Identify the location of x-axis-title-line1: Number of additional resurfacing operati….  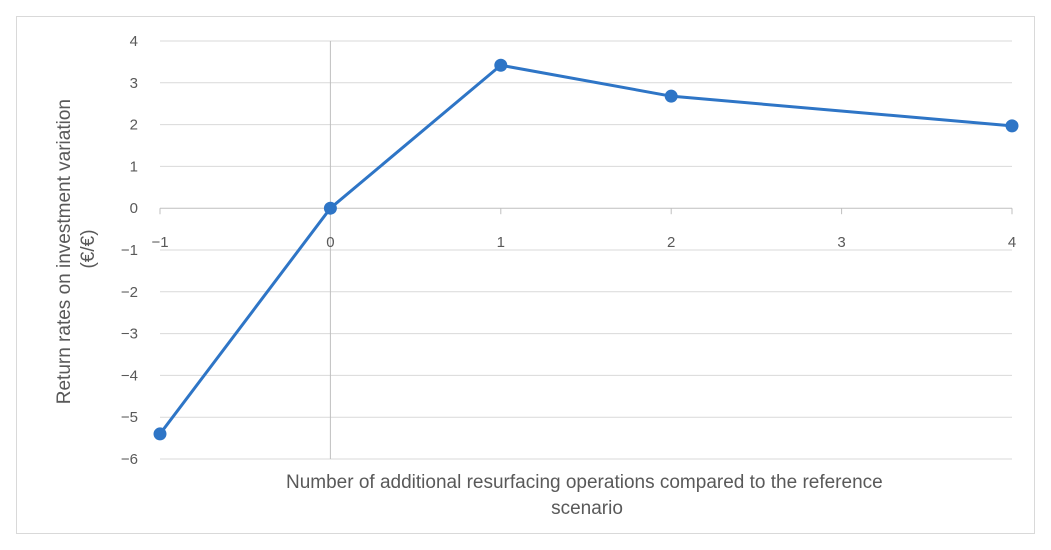
(584, 482).